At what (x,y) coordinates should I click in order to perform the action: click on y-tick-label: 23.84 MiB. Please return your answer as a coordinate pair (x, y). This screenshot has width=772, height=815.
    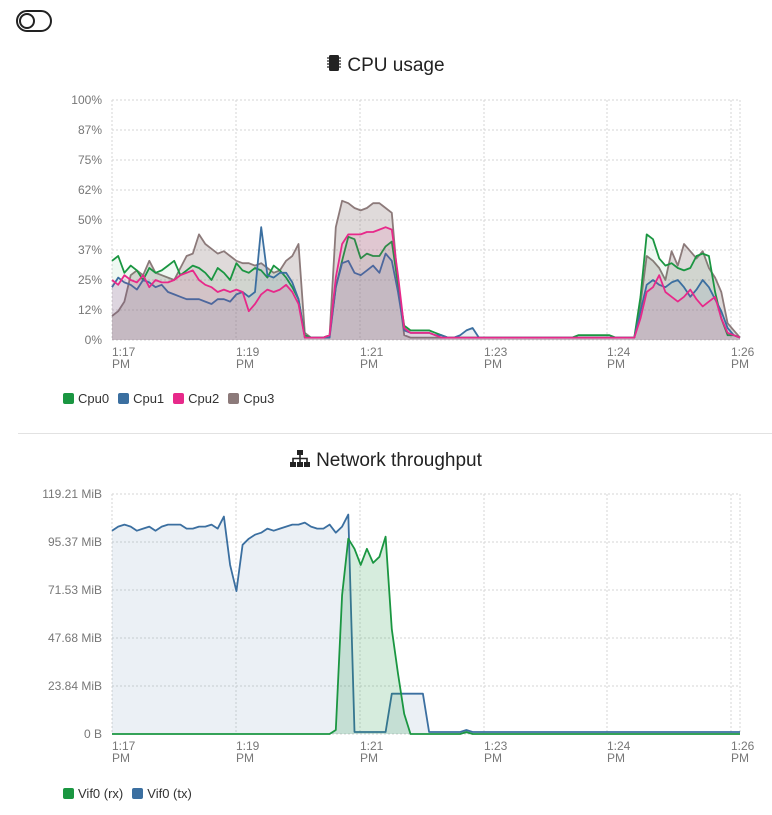
    Looking at the image, I should click on (75, 686).